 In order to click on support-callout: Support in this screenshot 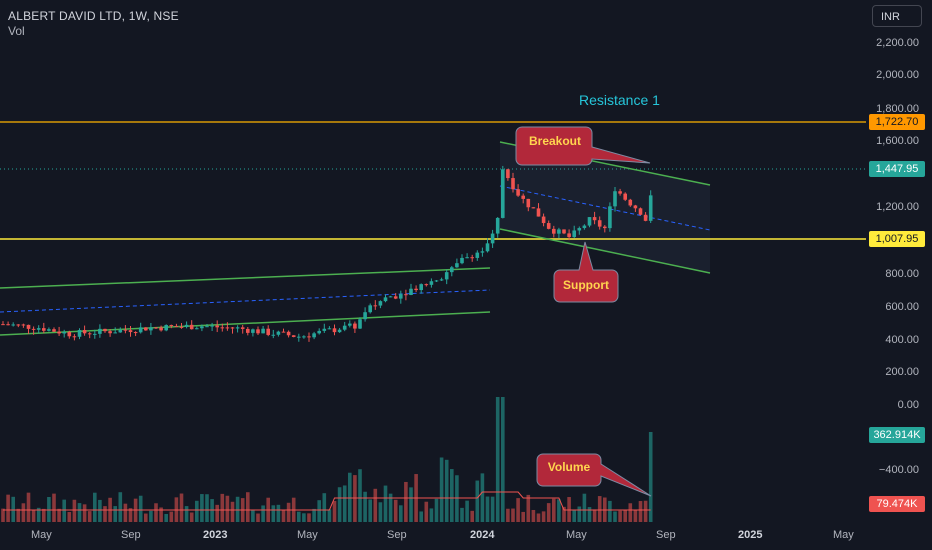, I will do `click(586, 272)`.